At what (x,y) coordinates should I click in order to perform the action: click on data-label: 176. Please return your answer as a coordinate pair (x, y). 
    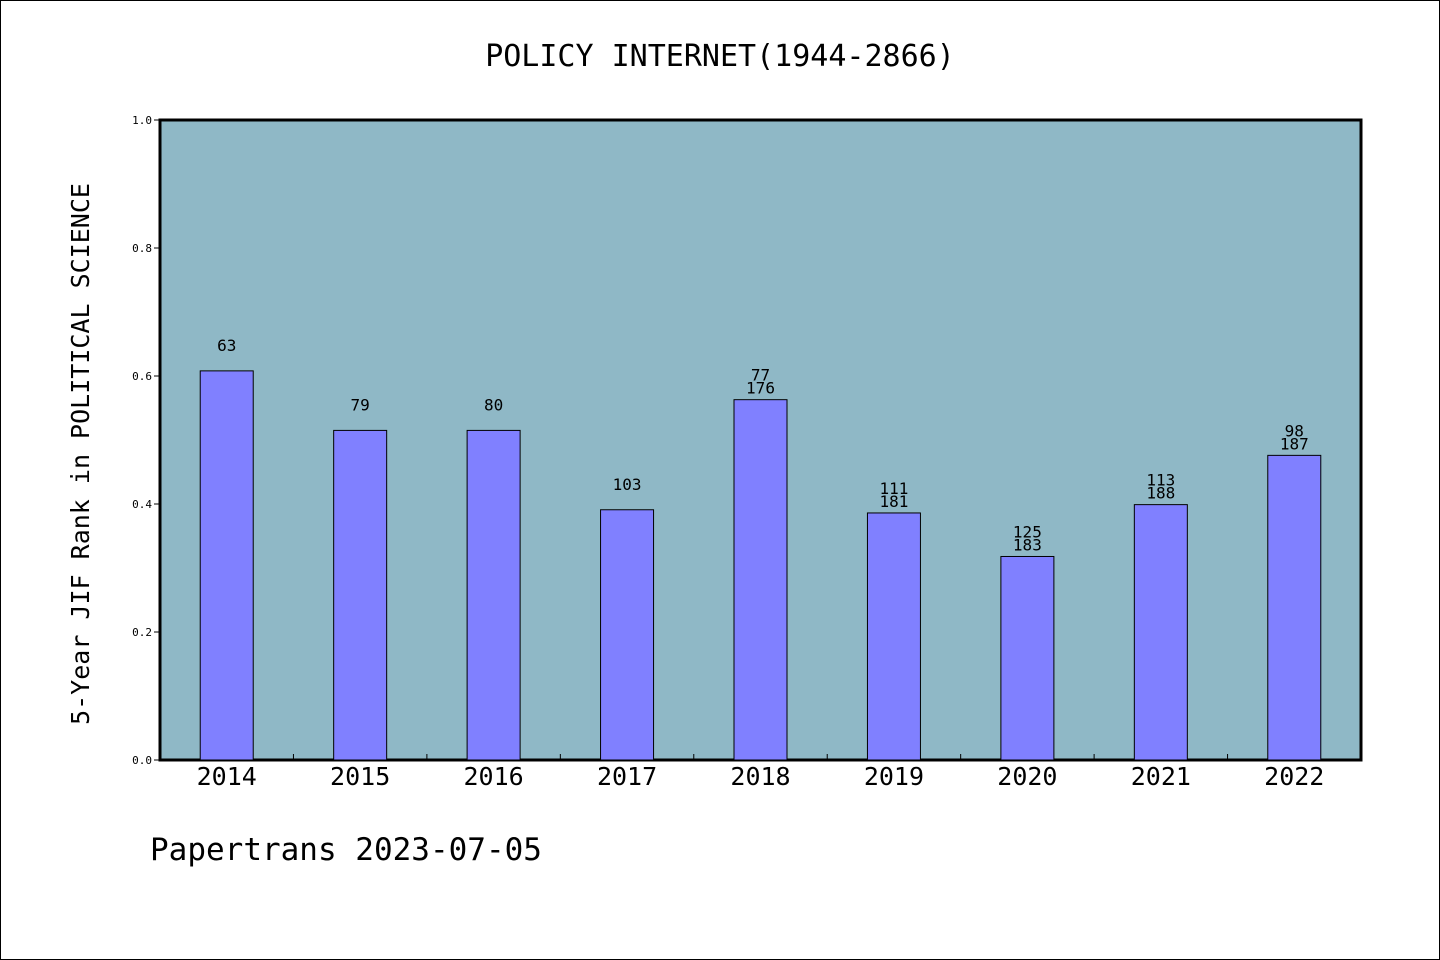
    Looking at the image, I should click on (760, 388).